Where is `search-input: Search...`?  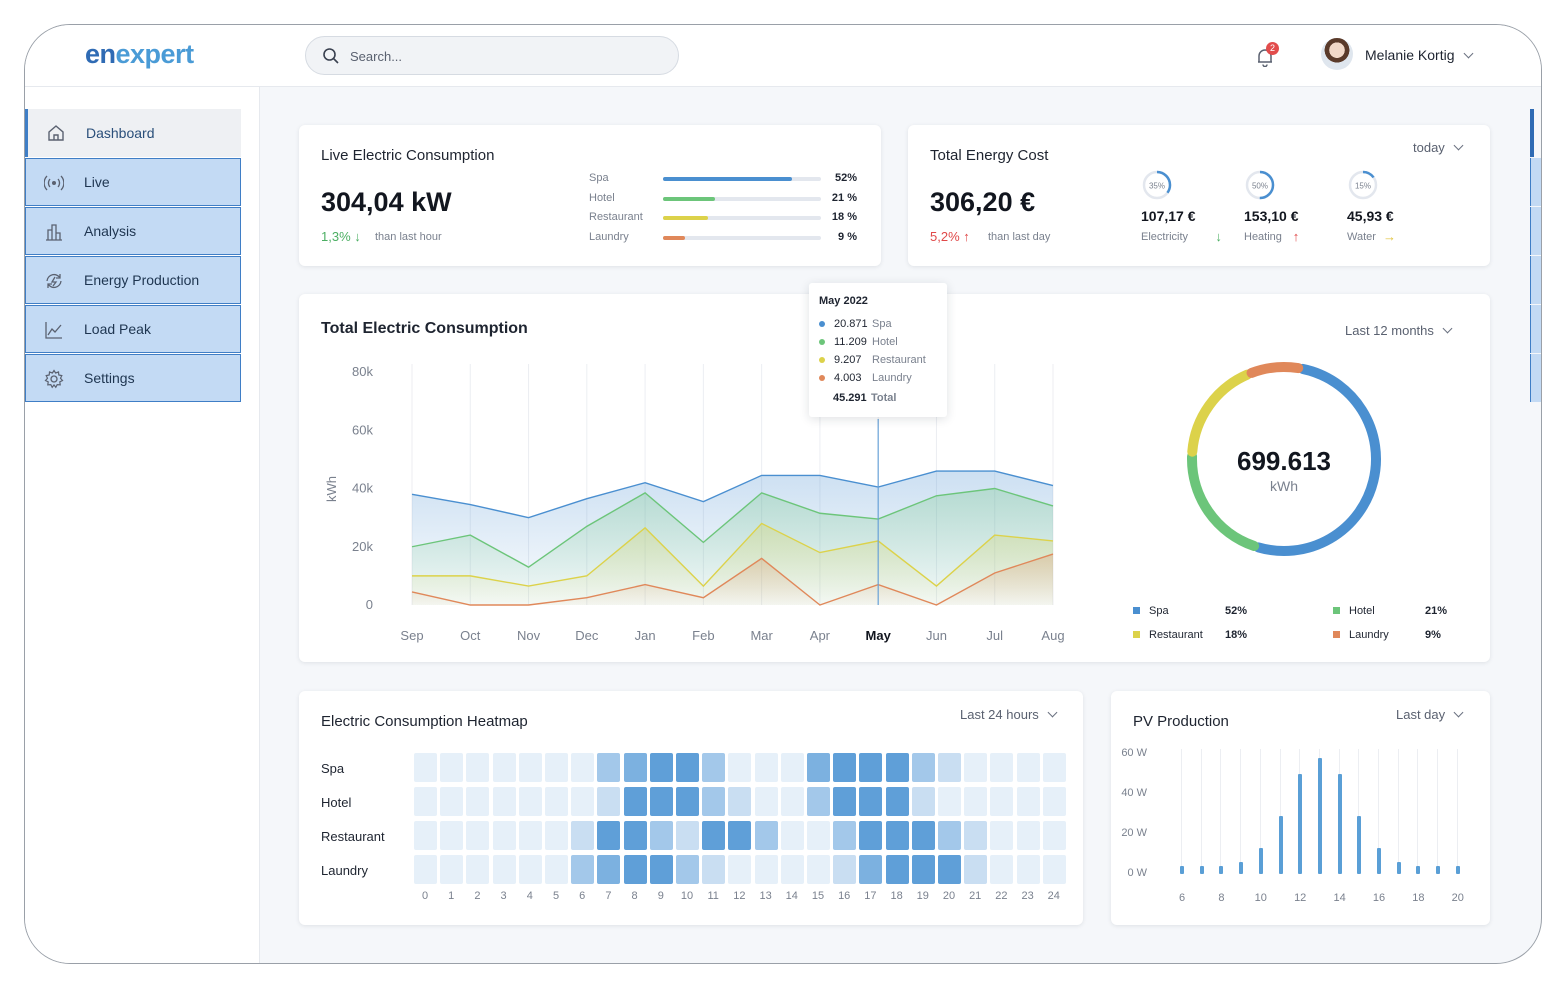 search-input: Search... is located at coordinates (492, 55).